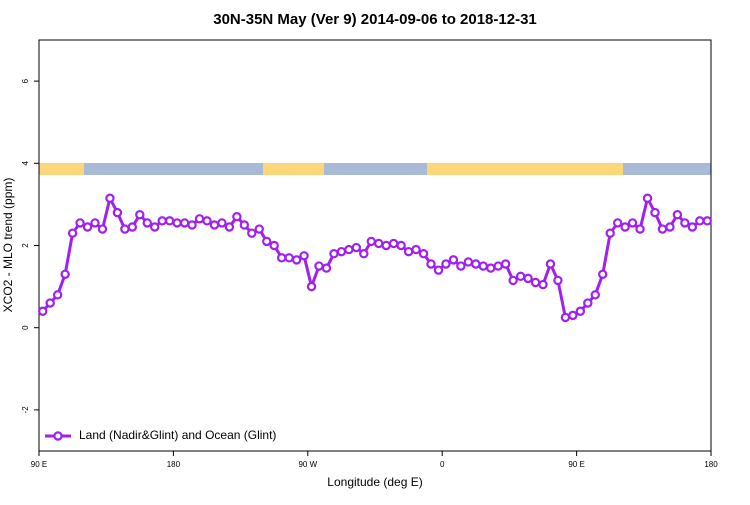  I want to click on legend-marker, so click(58, 436).